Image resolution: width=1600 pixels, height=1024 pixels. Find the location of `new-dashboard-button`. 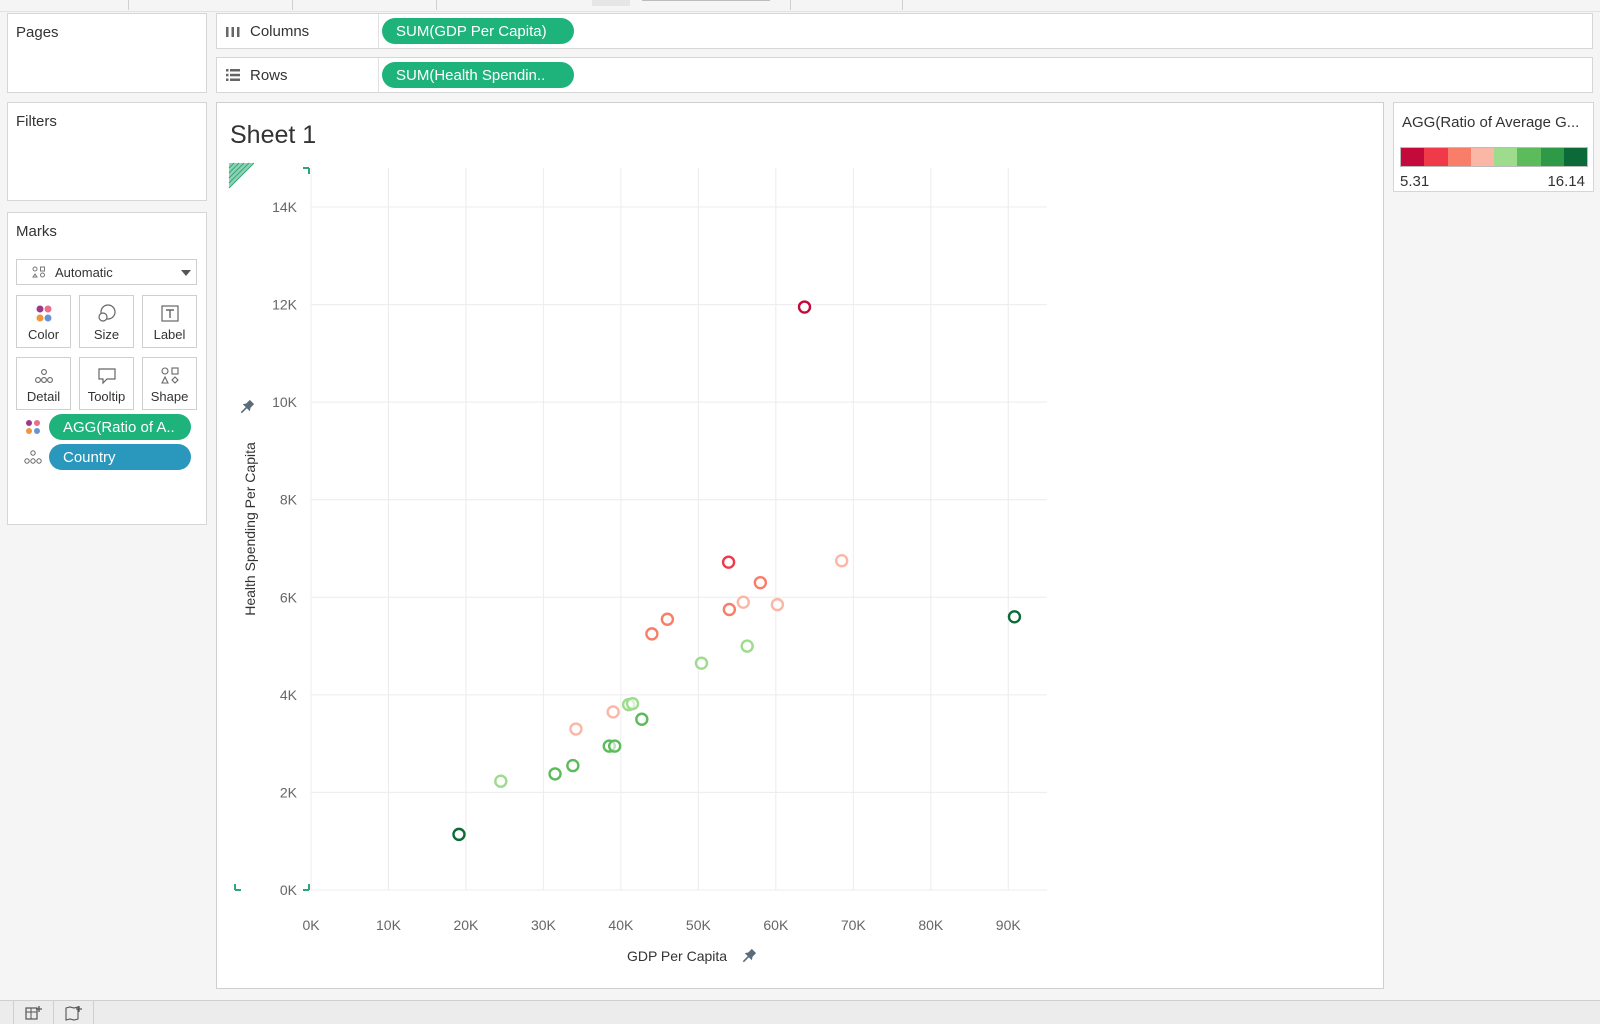

new-dashboard-button is located at coordinates (74, 1012).